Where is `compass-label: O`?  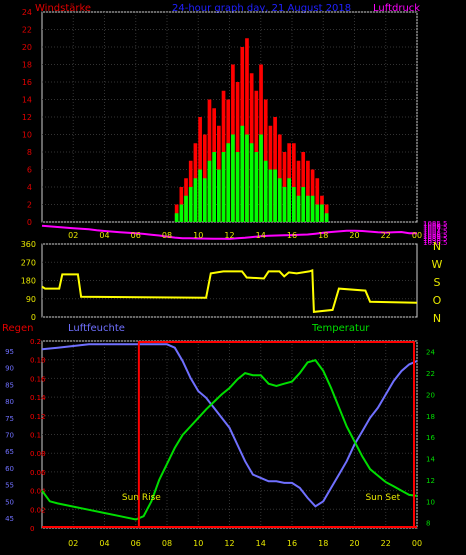 compass-label: O is located at coordinates (437, 300).